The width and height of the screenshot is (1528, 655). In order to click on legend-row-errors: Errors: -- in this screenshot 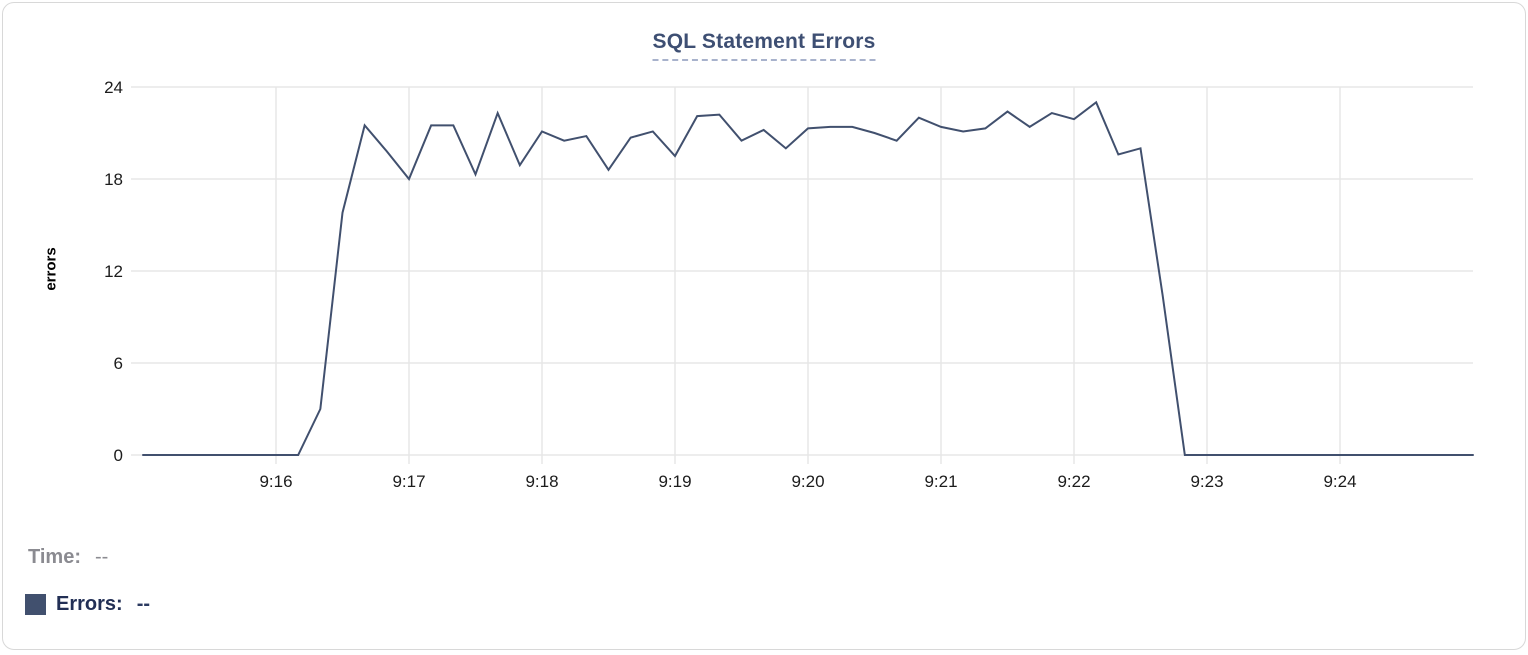, I will do `click(87, 604)`.